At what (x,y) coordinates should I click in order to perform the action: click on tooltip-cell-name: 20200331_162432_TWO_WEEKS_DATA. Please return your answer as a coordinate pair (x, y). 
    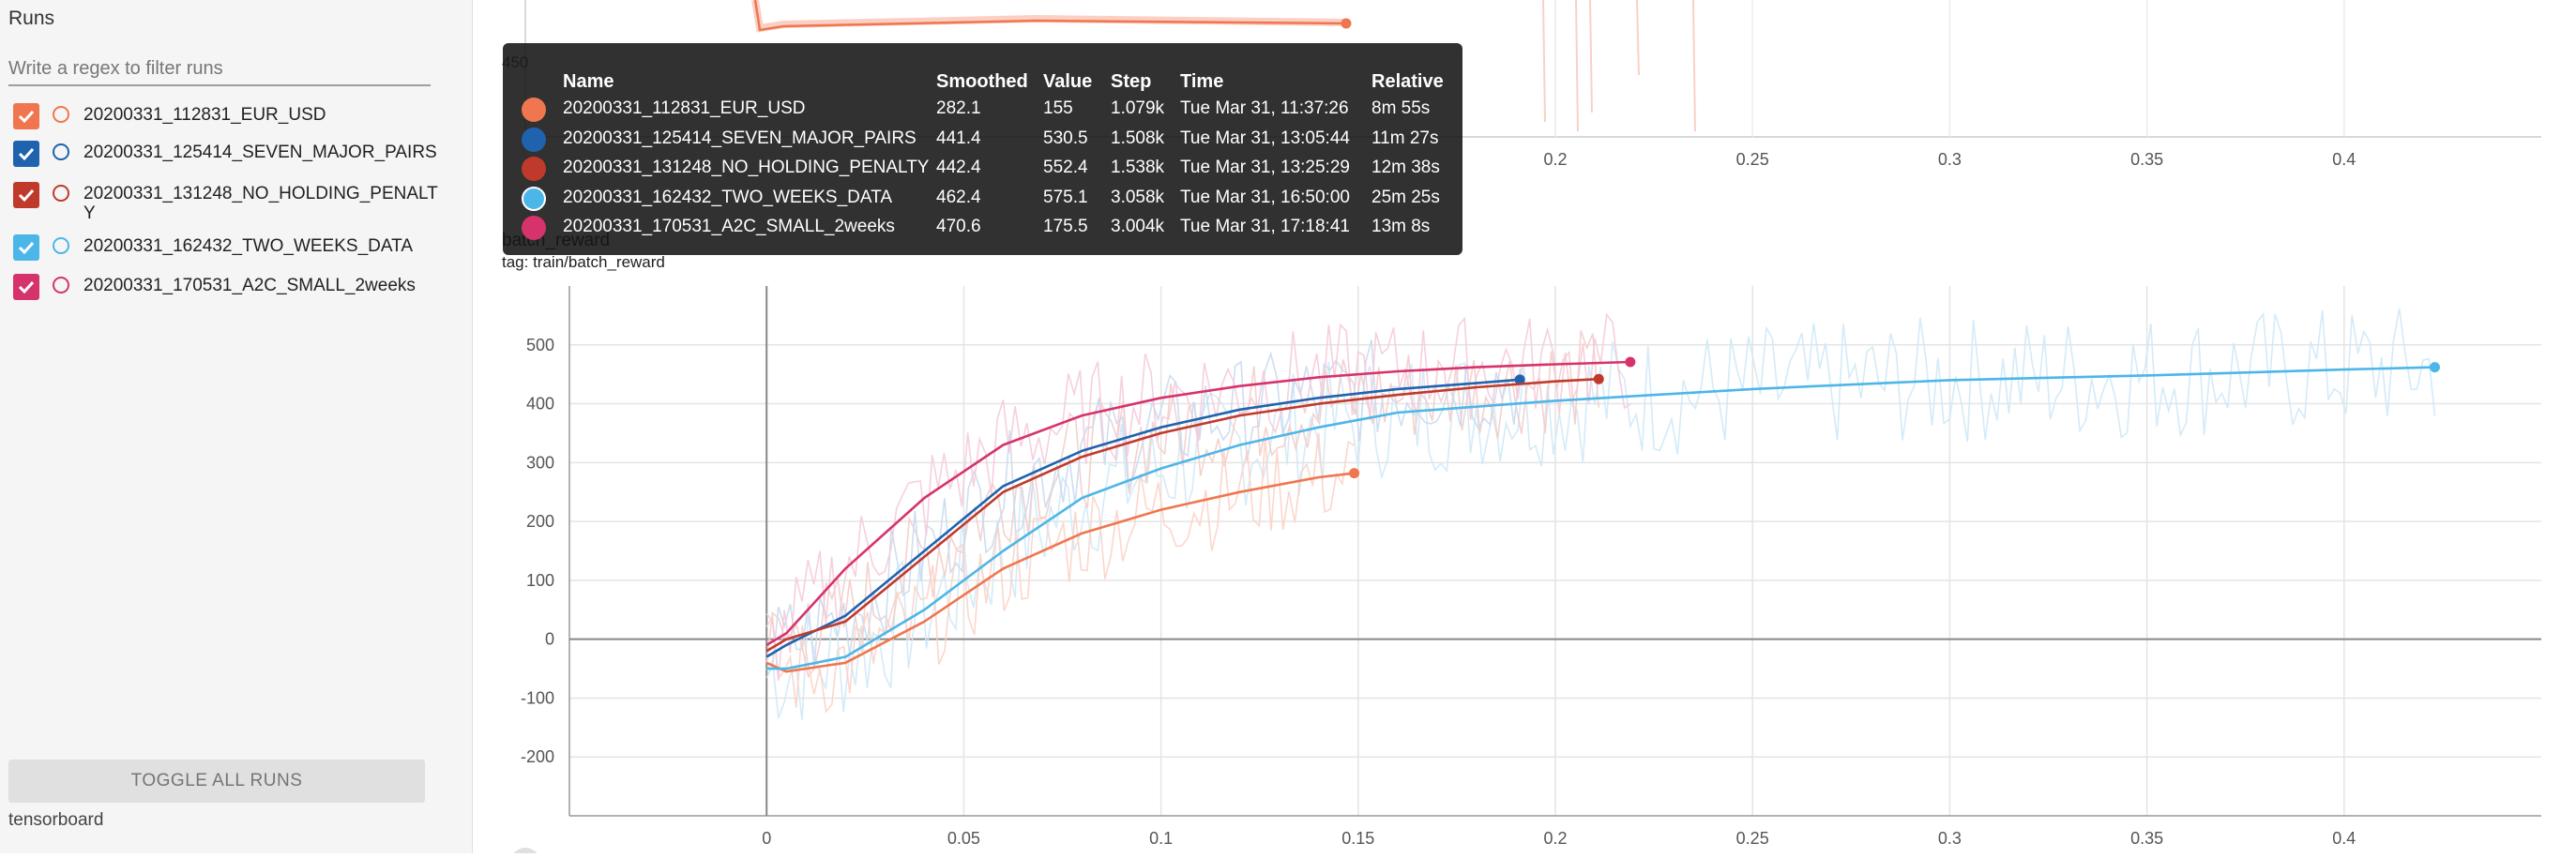
    Looking at the image, I should click on (727, 197).